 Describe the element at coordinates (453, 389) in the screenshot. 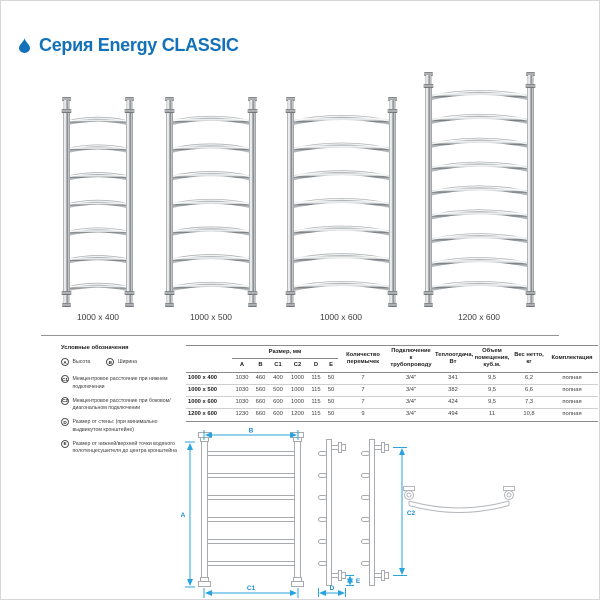

I see `value-cell: 382` at that location.